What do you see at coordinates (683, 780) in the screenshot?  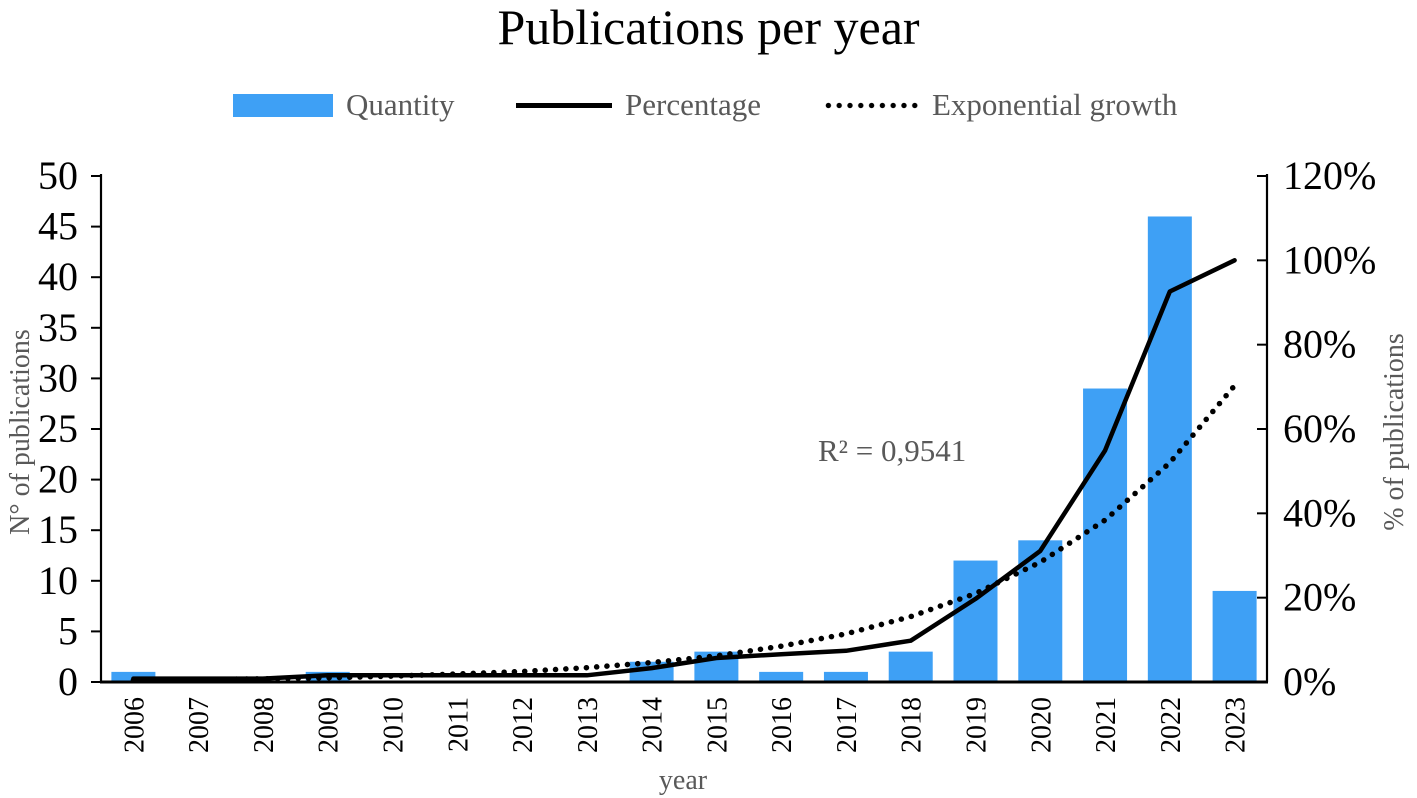 I see `x-axis-title: year` at bounding box center [683, 780].